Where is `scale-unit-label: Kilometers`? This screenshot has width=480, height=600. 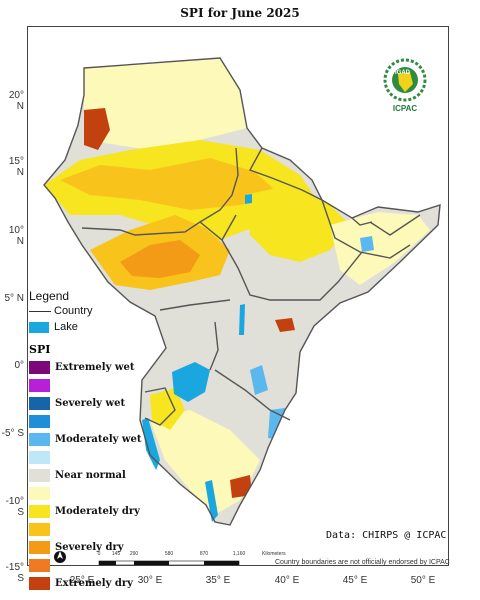
scale-unit-label: Kilometers is located at coordinates (274, 554).